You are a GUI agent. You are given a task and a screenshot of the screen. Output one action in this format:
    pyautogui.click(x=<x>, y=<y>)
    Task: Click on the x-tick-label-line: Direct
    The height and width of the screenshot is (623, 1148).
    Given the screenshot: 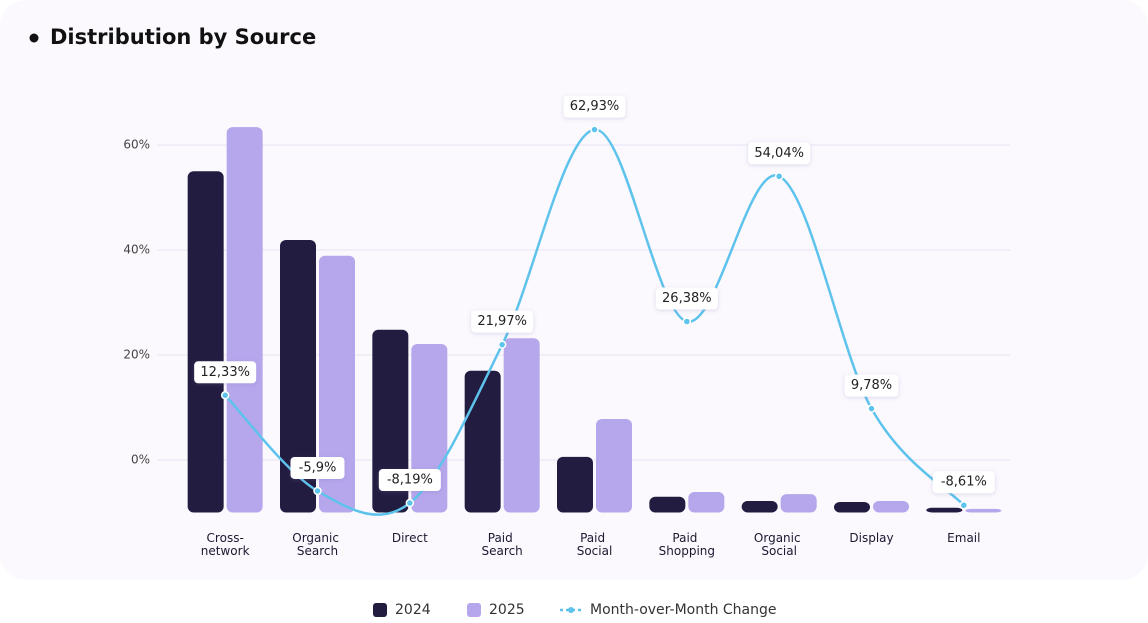 What is the action you would take?
    pyautogui.click(x=410, y=538)
    